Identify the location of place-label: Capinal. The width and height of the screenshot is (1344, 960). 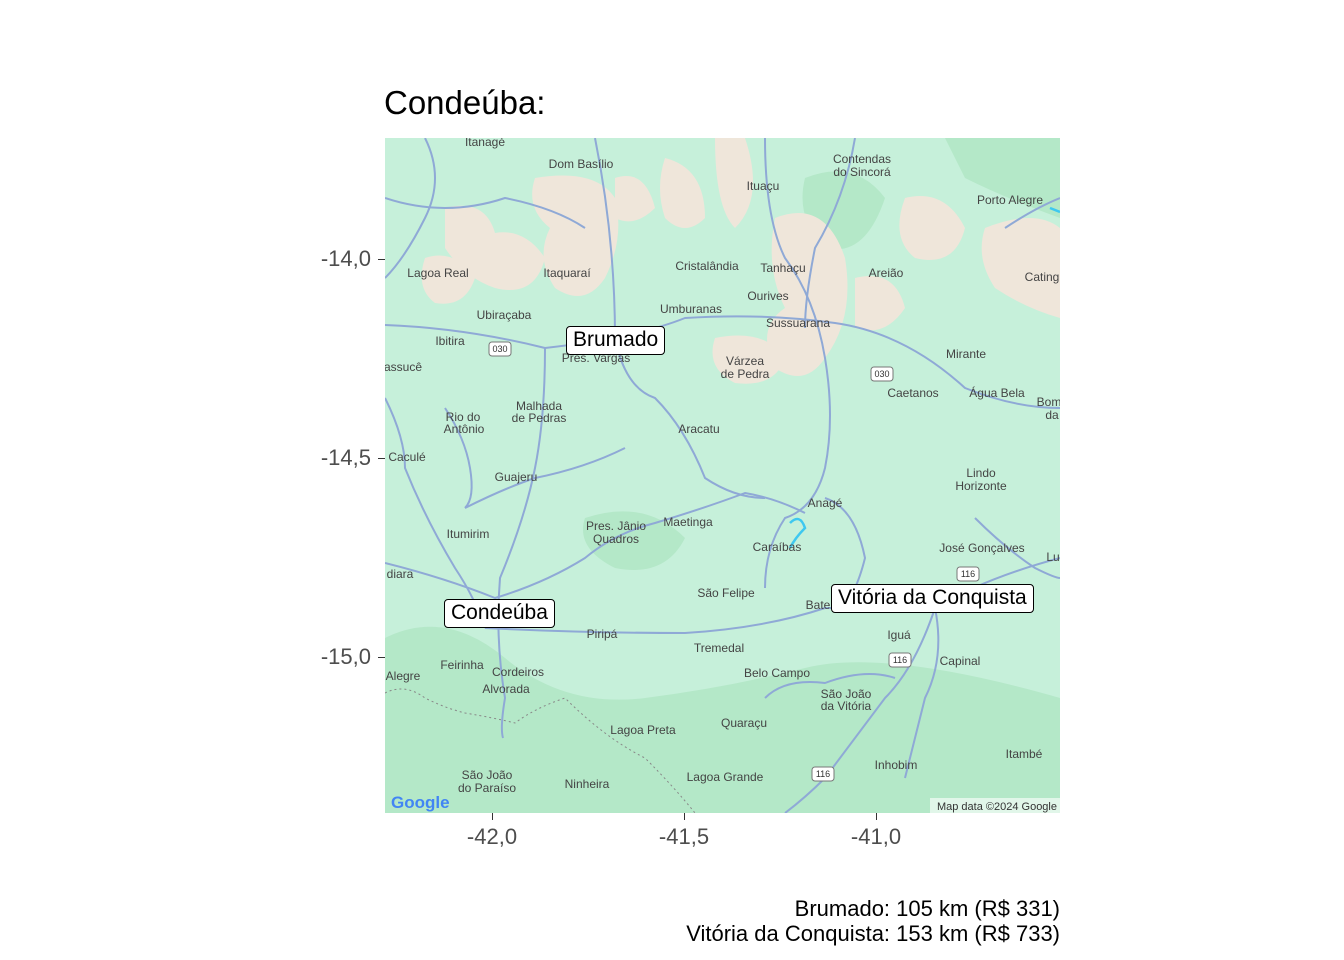
(960, 661).